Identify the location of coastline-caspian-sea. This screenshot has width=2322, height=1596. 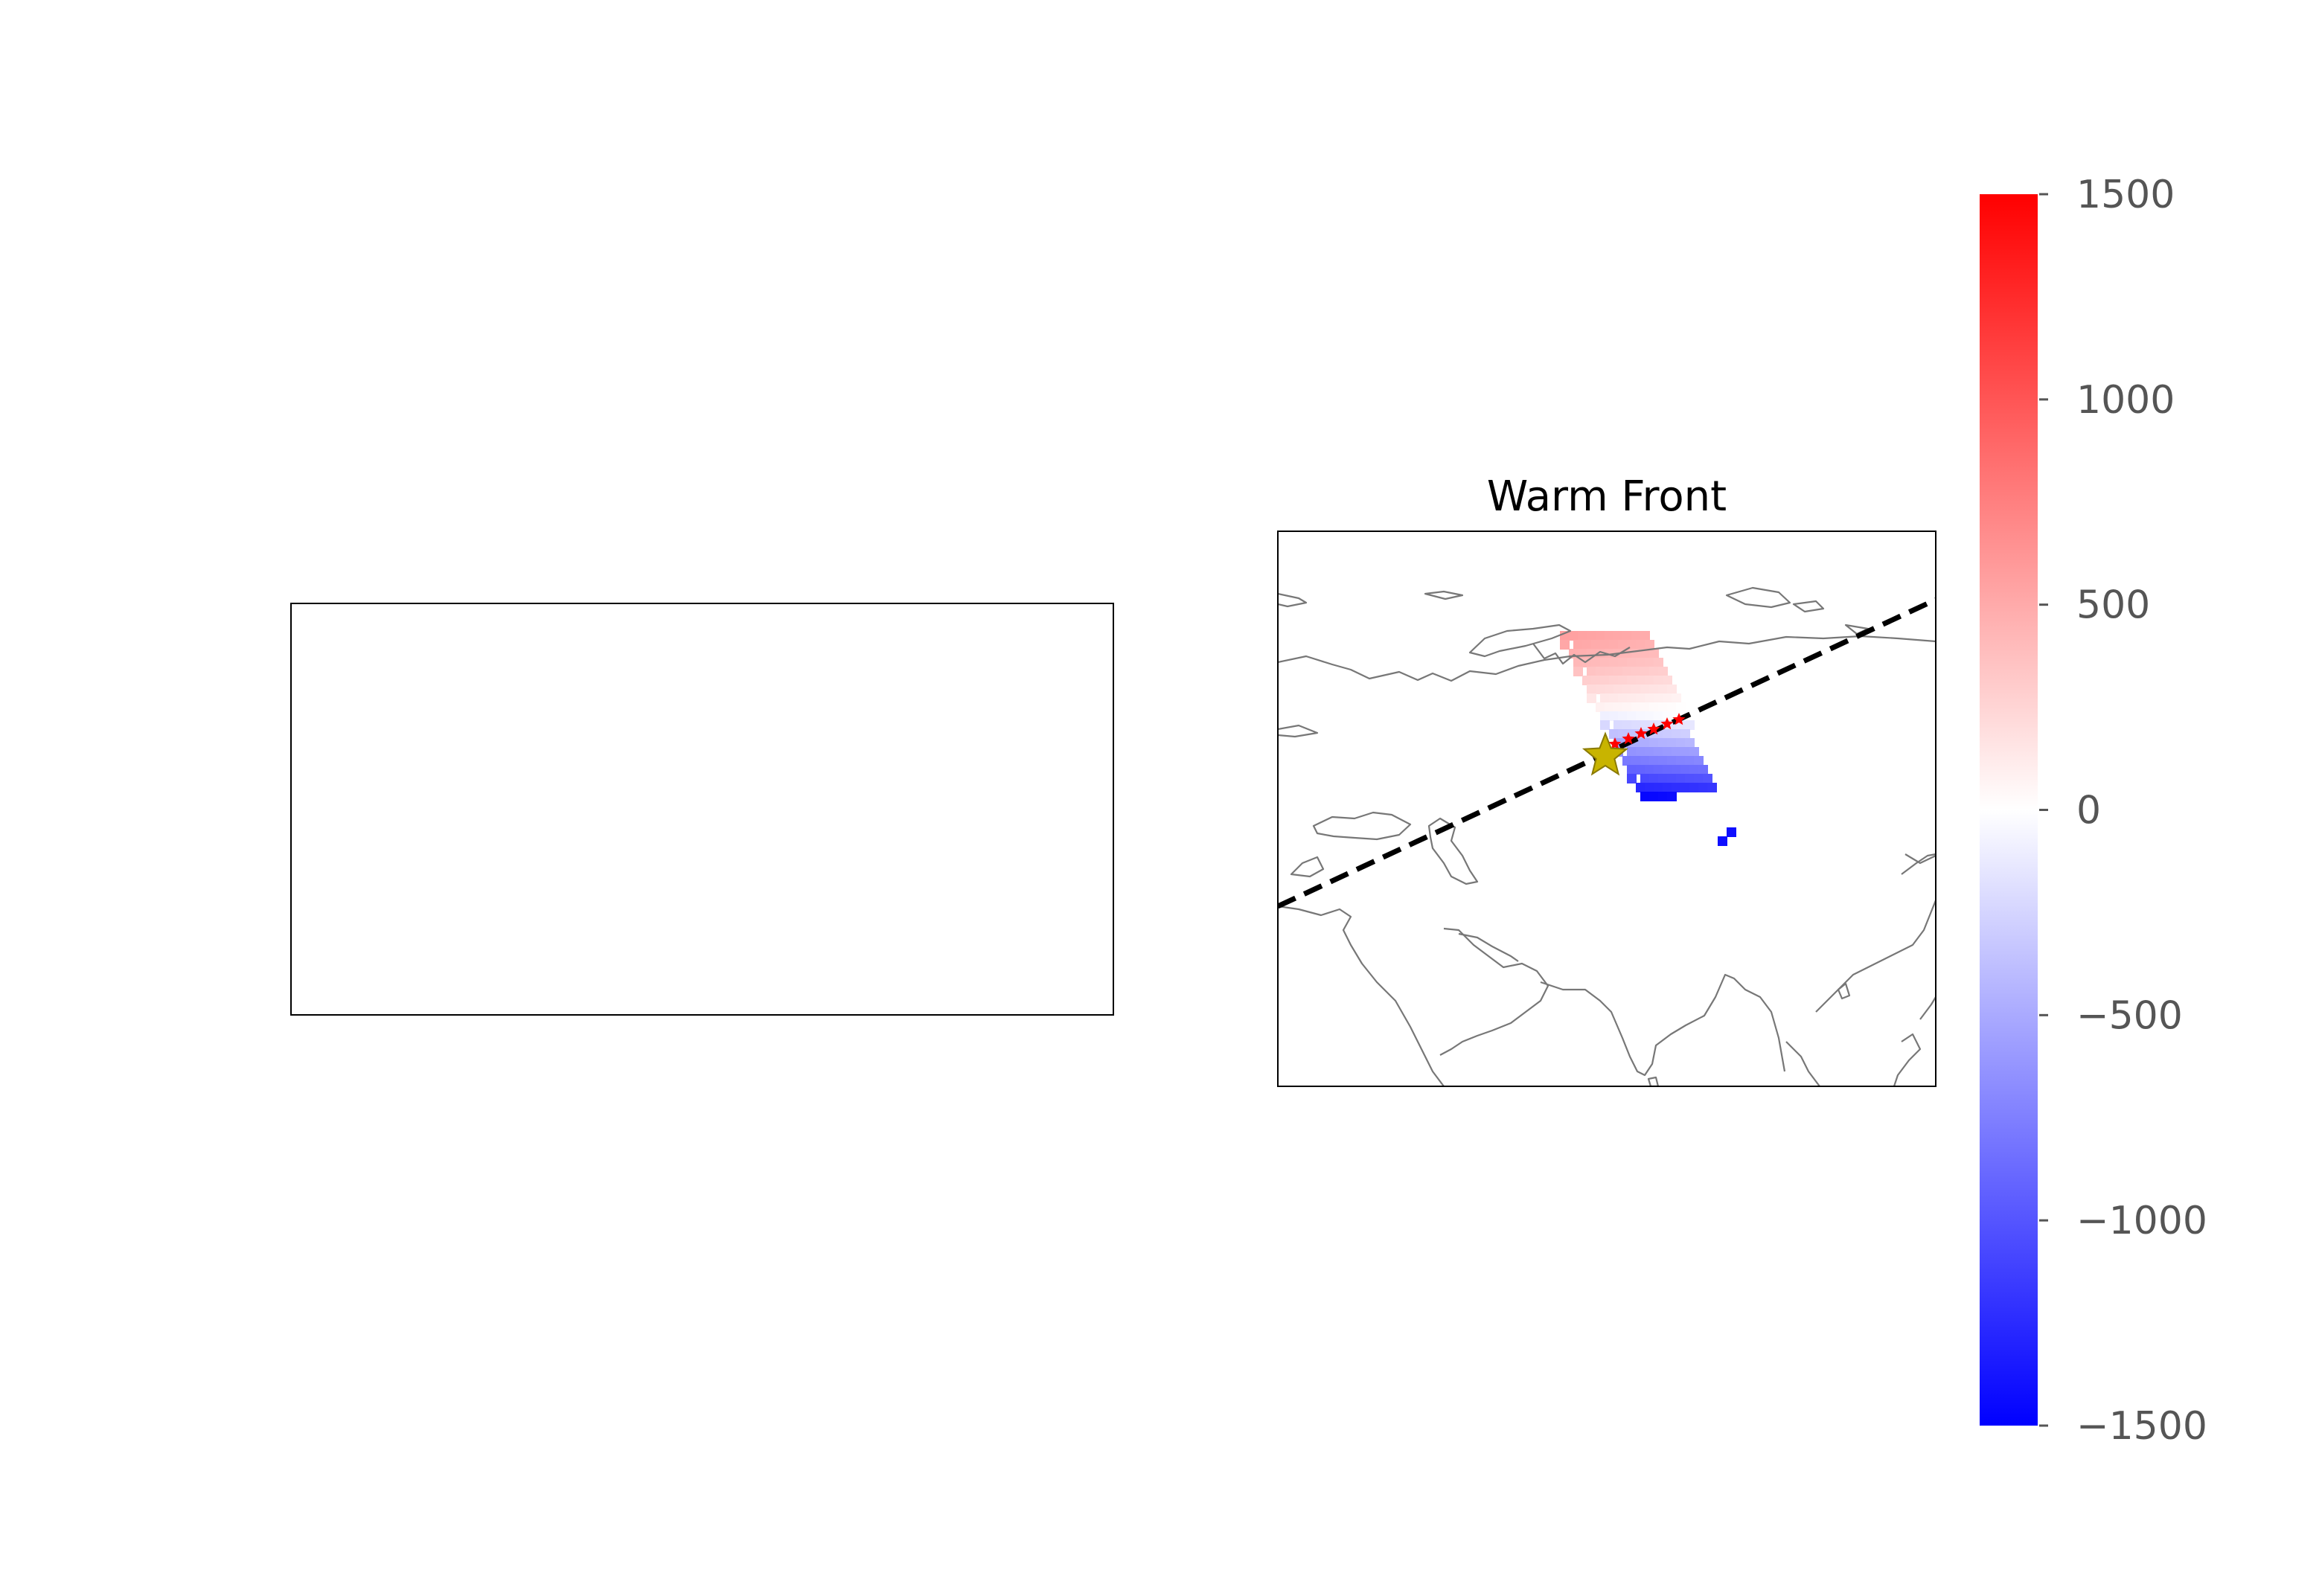
(1453, 851).